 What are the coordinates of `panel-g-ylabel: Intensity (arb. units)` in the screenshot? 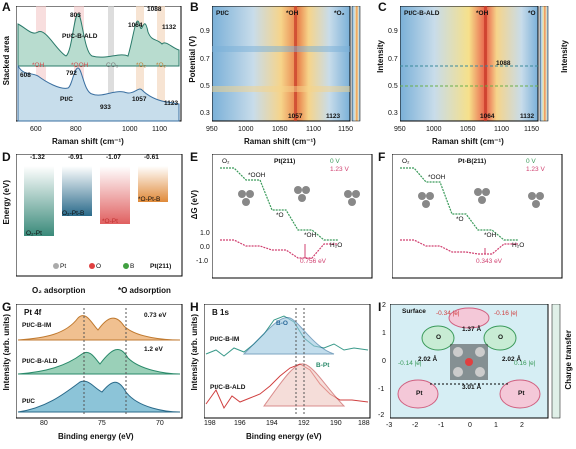 It's located at (6, 352).